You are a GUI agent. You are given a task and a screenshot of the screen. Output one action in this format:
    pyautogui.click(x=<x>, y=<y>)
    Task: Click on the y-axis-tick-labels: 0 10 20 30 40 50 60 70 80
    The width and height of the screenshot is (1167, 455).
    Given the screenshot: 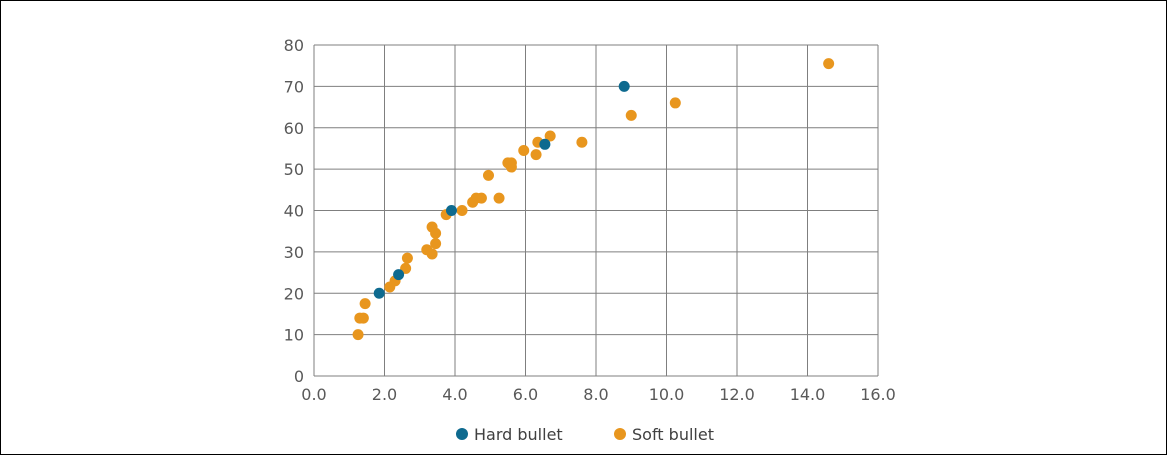 What is the action you would take?
    pyautogui.click(x=294, y=211)
    